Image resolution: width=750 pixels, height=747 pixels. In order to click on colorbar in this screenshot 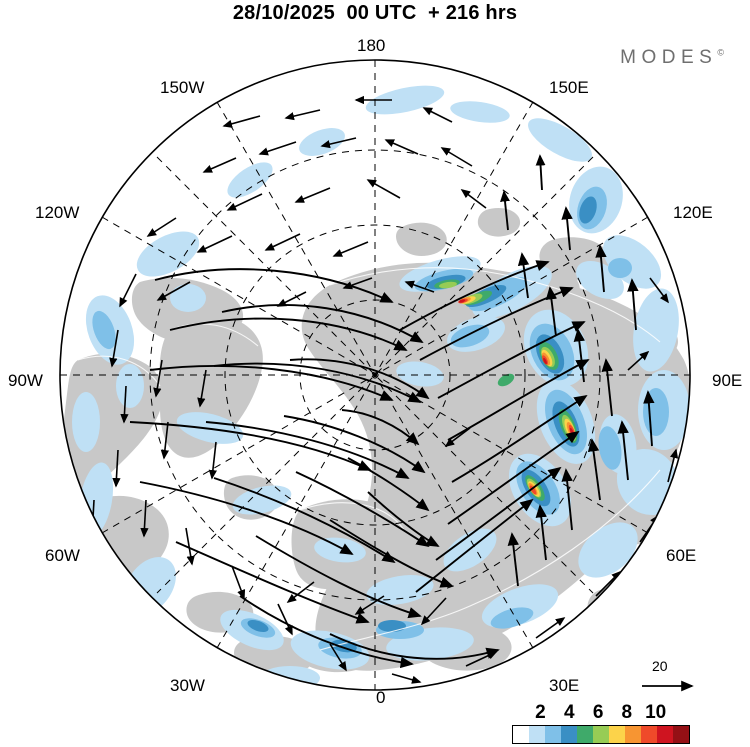, I will do `click(601, 734)`.